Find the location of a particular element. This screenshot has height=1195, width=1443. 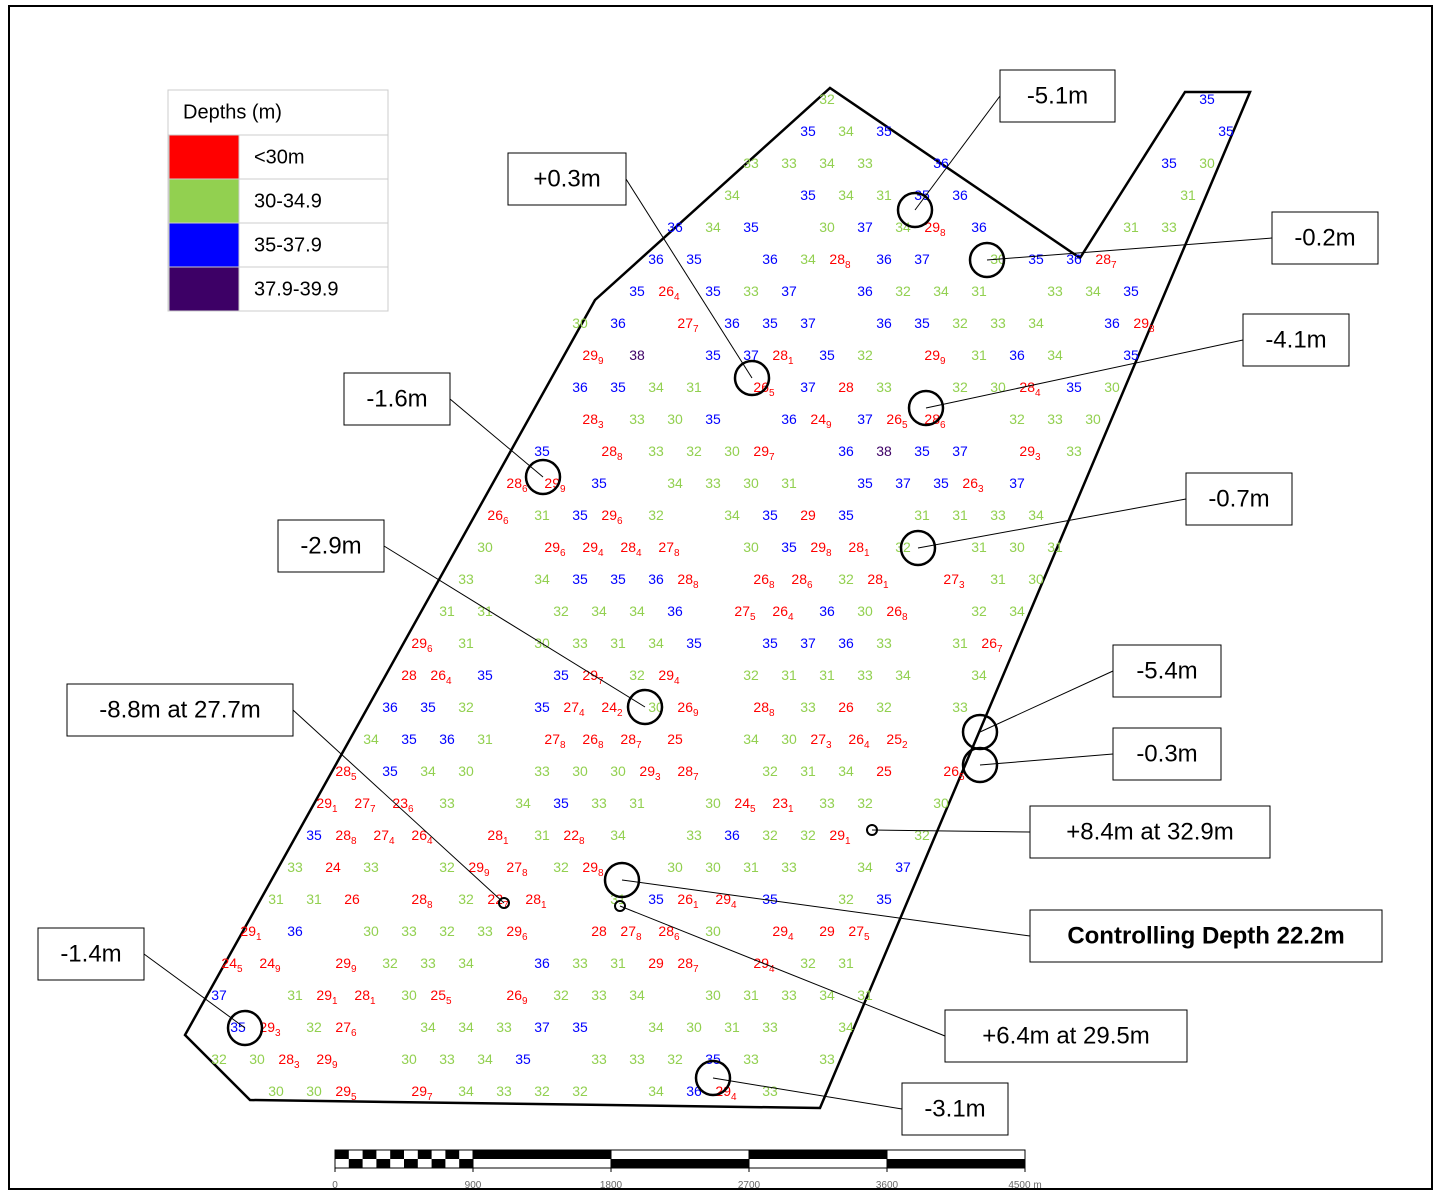

callout-label: -1.6m is located at coordinates (396, 398).